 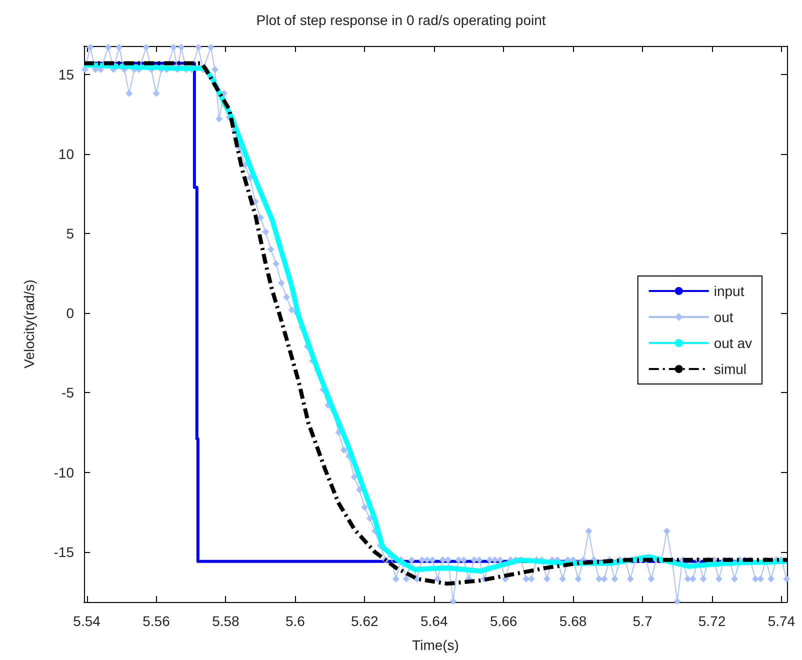 What do you see at coordinates (66, 154) in the screenshot?
I see `y-tick-label: 10` at bounding box center [66, 154].